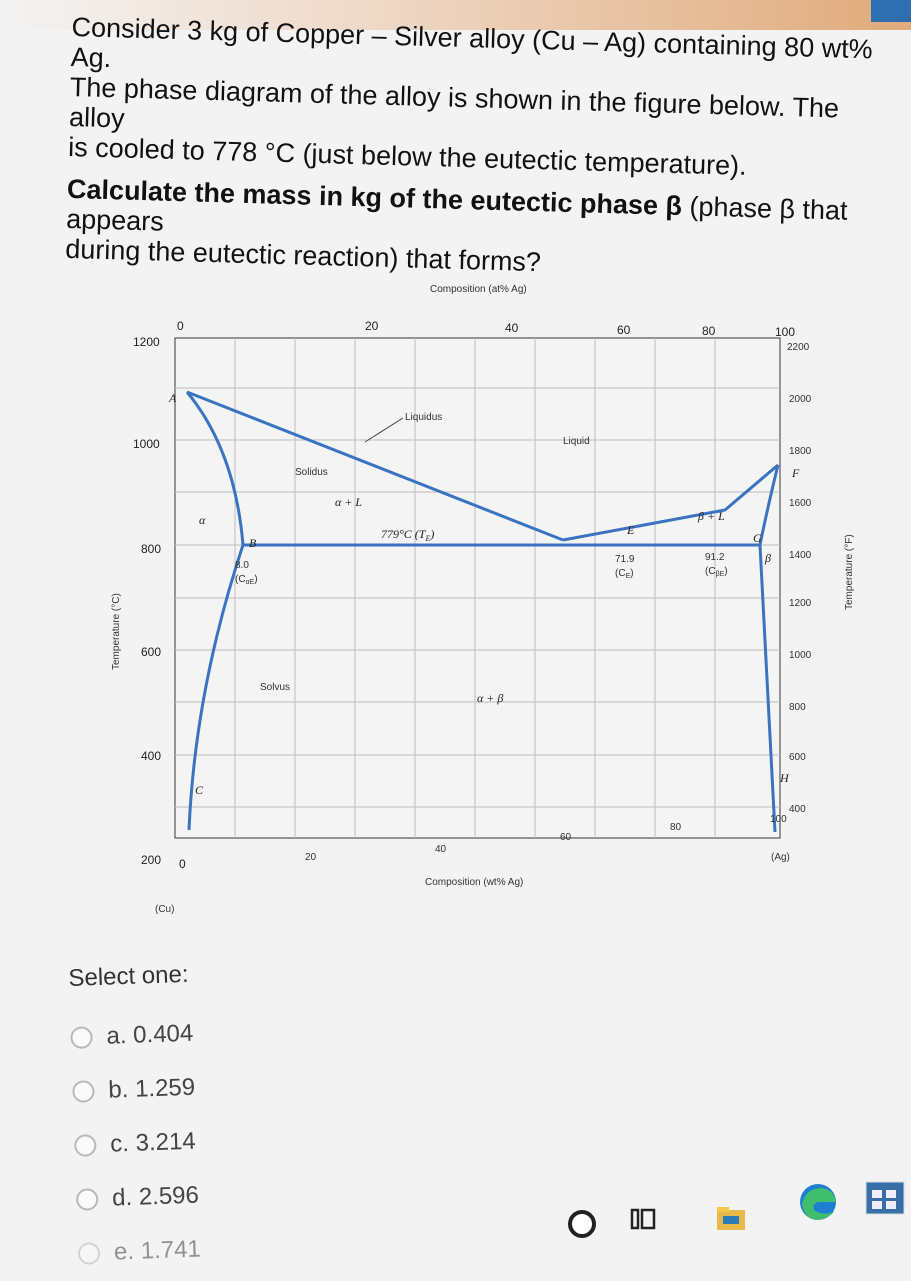 The height and width of the screenshot is (1281, 911). Describe the element at coordinates (474, 882) in the screenshot. I see `bottom-axis-title: Composition (wt% Ag)` at that location.